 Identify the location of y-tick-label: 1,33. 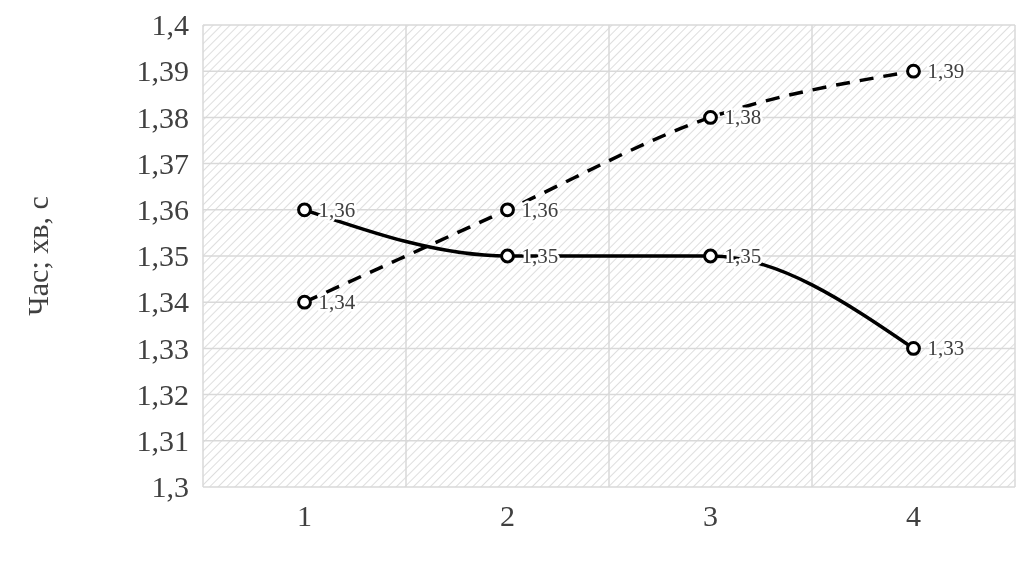
(162, 348).